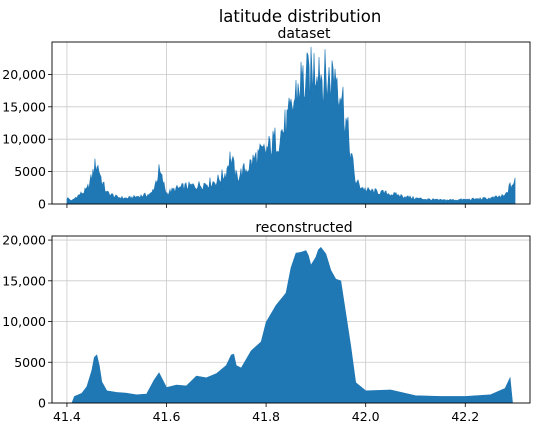  What do you see at coordinates (303, 228) in the screenshot?
I see `reconstructed-panel-title: reconstructed` at bounding box center [303, 228].